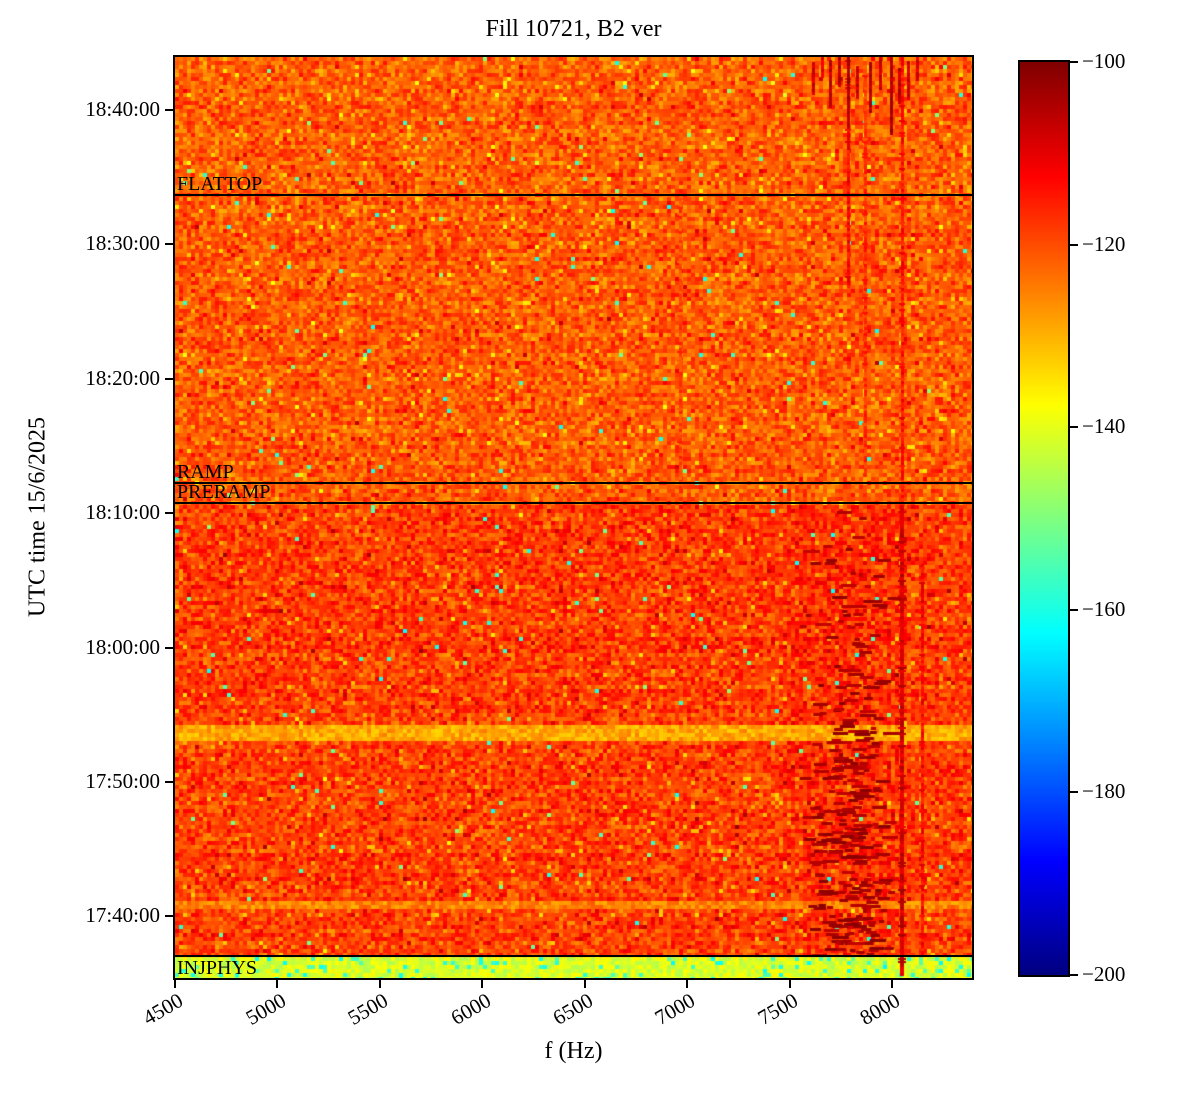 This screenshot has height=1100, width=1200. I want to click on y-tick-label: 17:50:00, so click(122, 780).